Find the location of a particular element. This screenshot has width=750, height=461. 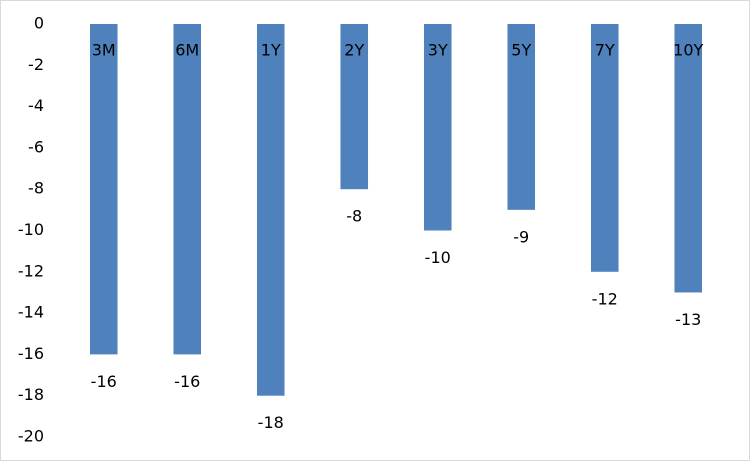

data-label: -18 is located at coordinates (271, 422).